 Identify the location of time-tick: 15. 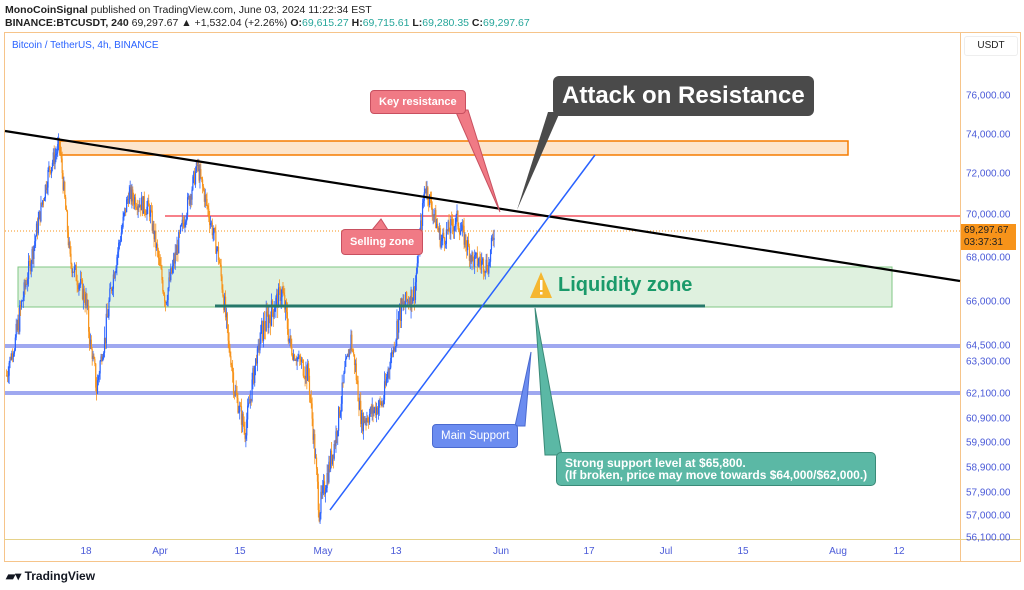
(240, 551).